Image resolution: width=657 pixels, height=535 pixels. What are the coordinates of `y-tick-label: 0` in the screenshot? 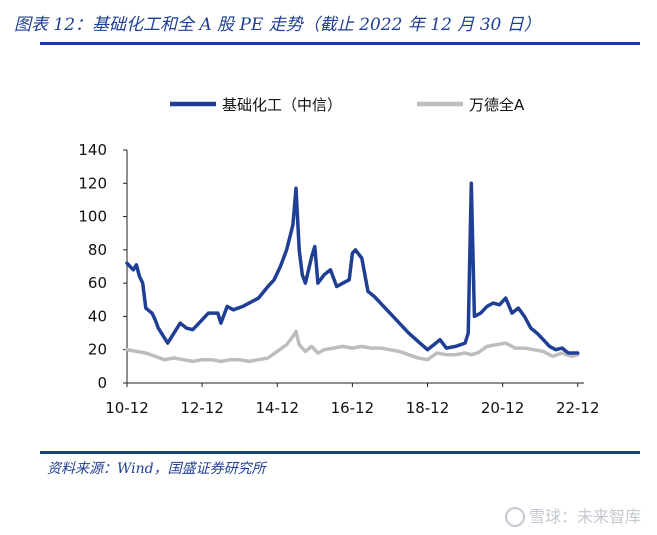 It's located at (102, 383).